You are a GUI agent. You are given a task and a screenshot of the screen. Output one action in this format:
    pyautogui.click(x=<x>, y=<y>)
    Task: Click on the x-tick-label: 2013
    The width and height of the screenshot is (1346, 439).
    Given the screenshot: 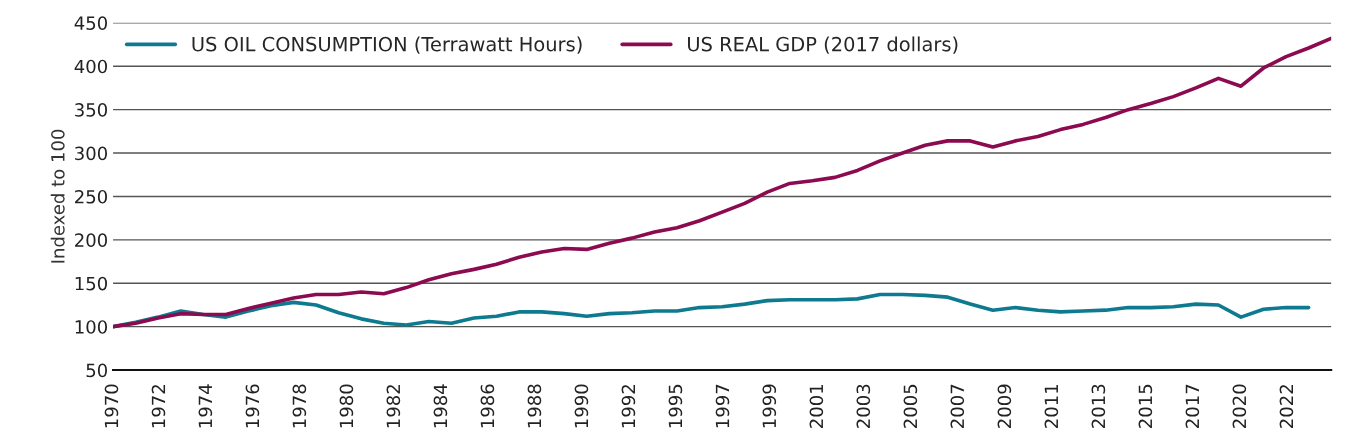 What is the action you would take?
    pyautogui.click(x=1098, y=406)
    